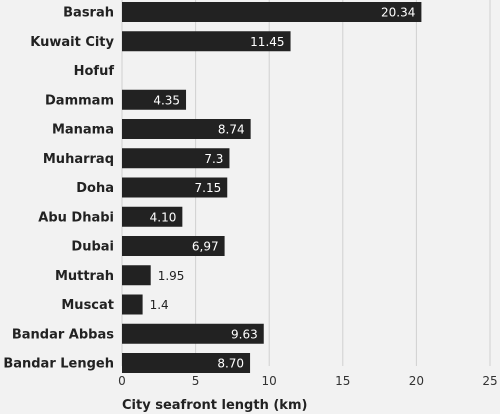  Describe the element at coordinates (267, 42) in the screenshot. I see `value-label: 11.45` at that location.